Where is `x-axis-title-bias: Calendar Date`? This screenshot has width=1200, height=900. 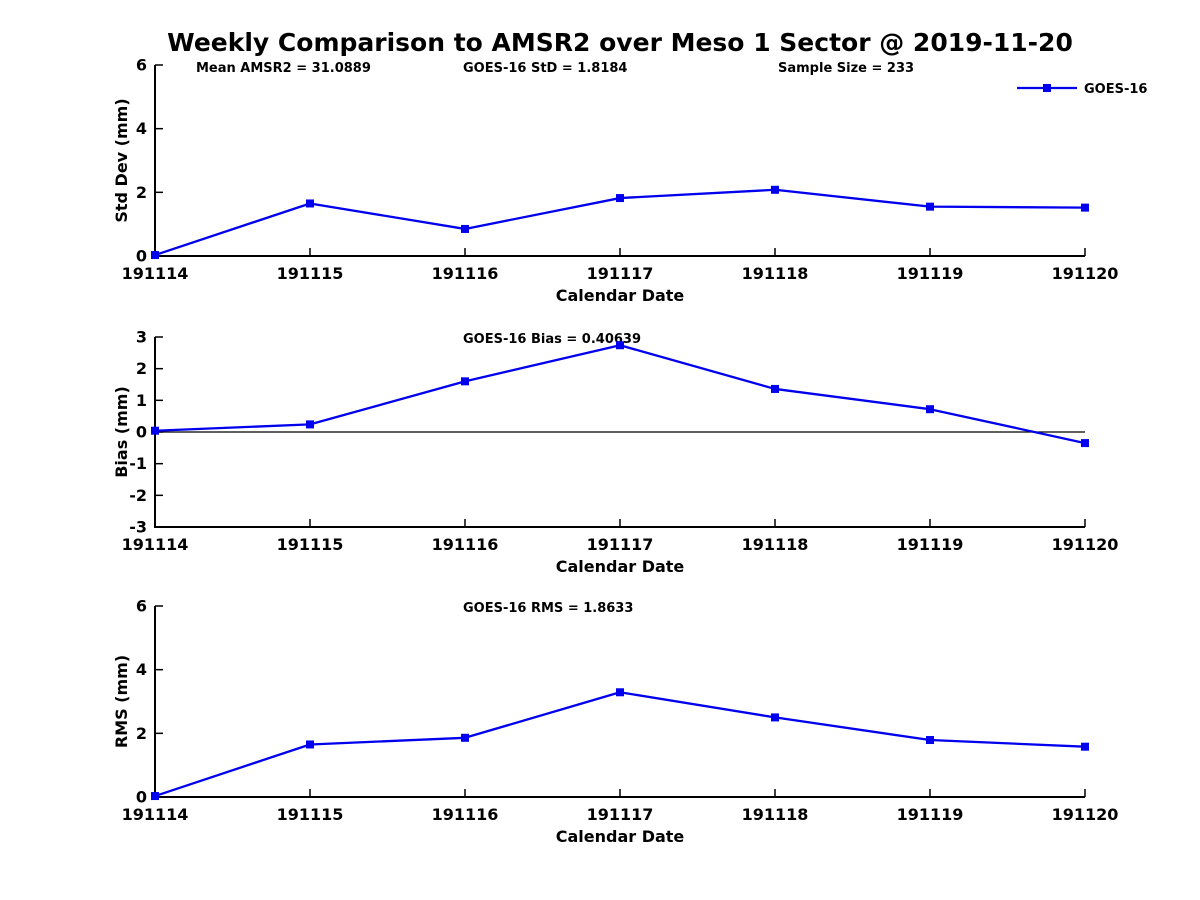 x-axis-title-bias: Calendar Date is located at coordinates (620, 566).